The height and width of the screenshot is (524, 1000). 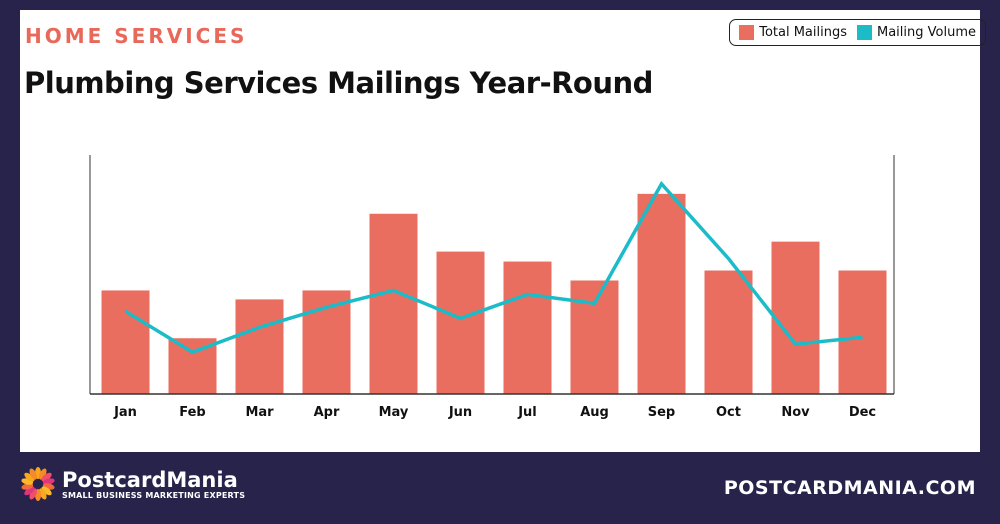 I want to click on bar-oct, so click(x=728, y=332).